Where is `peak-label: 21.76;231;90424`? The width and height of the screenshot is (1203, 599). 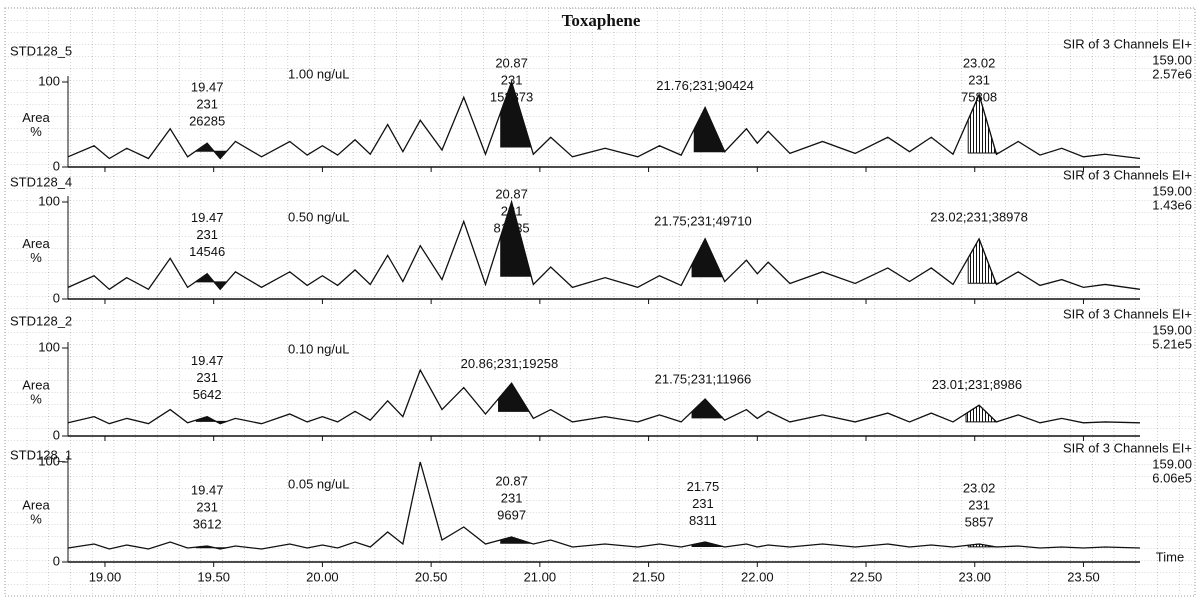
peak-label: 21.76;231;90424 is located at coordinates (705, 85).